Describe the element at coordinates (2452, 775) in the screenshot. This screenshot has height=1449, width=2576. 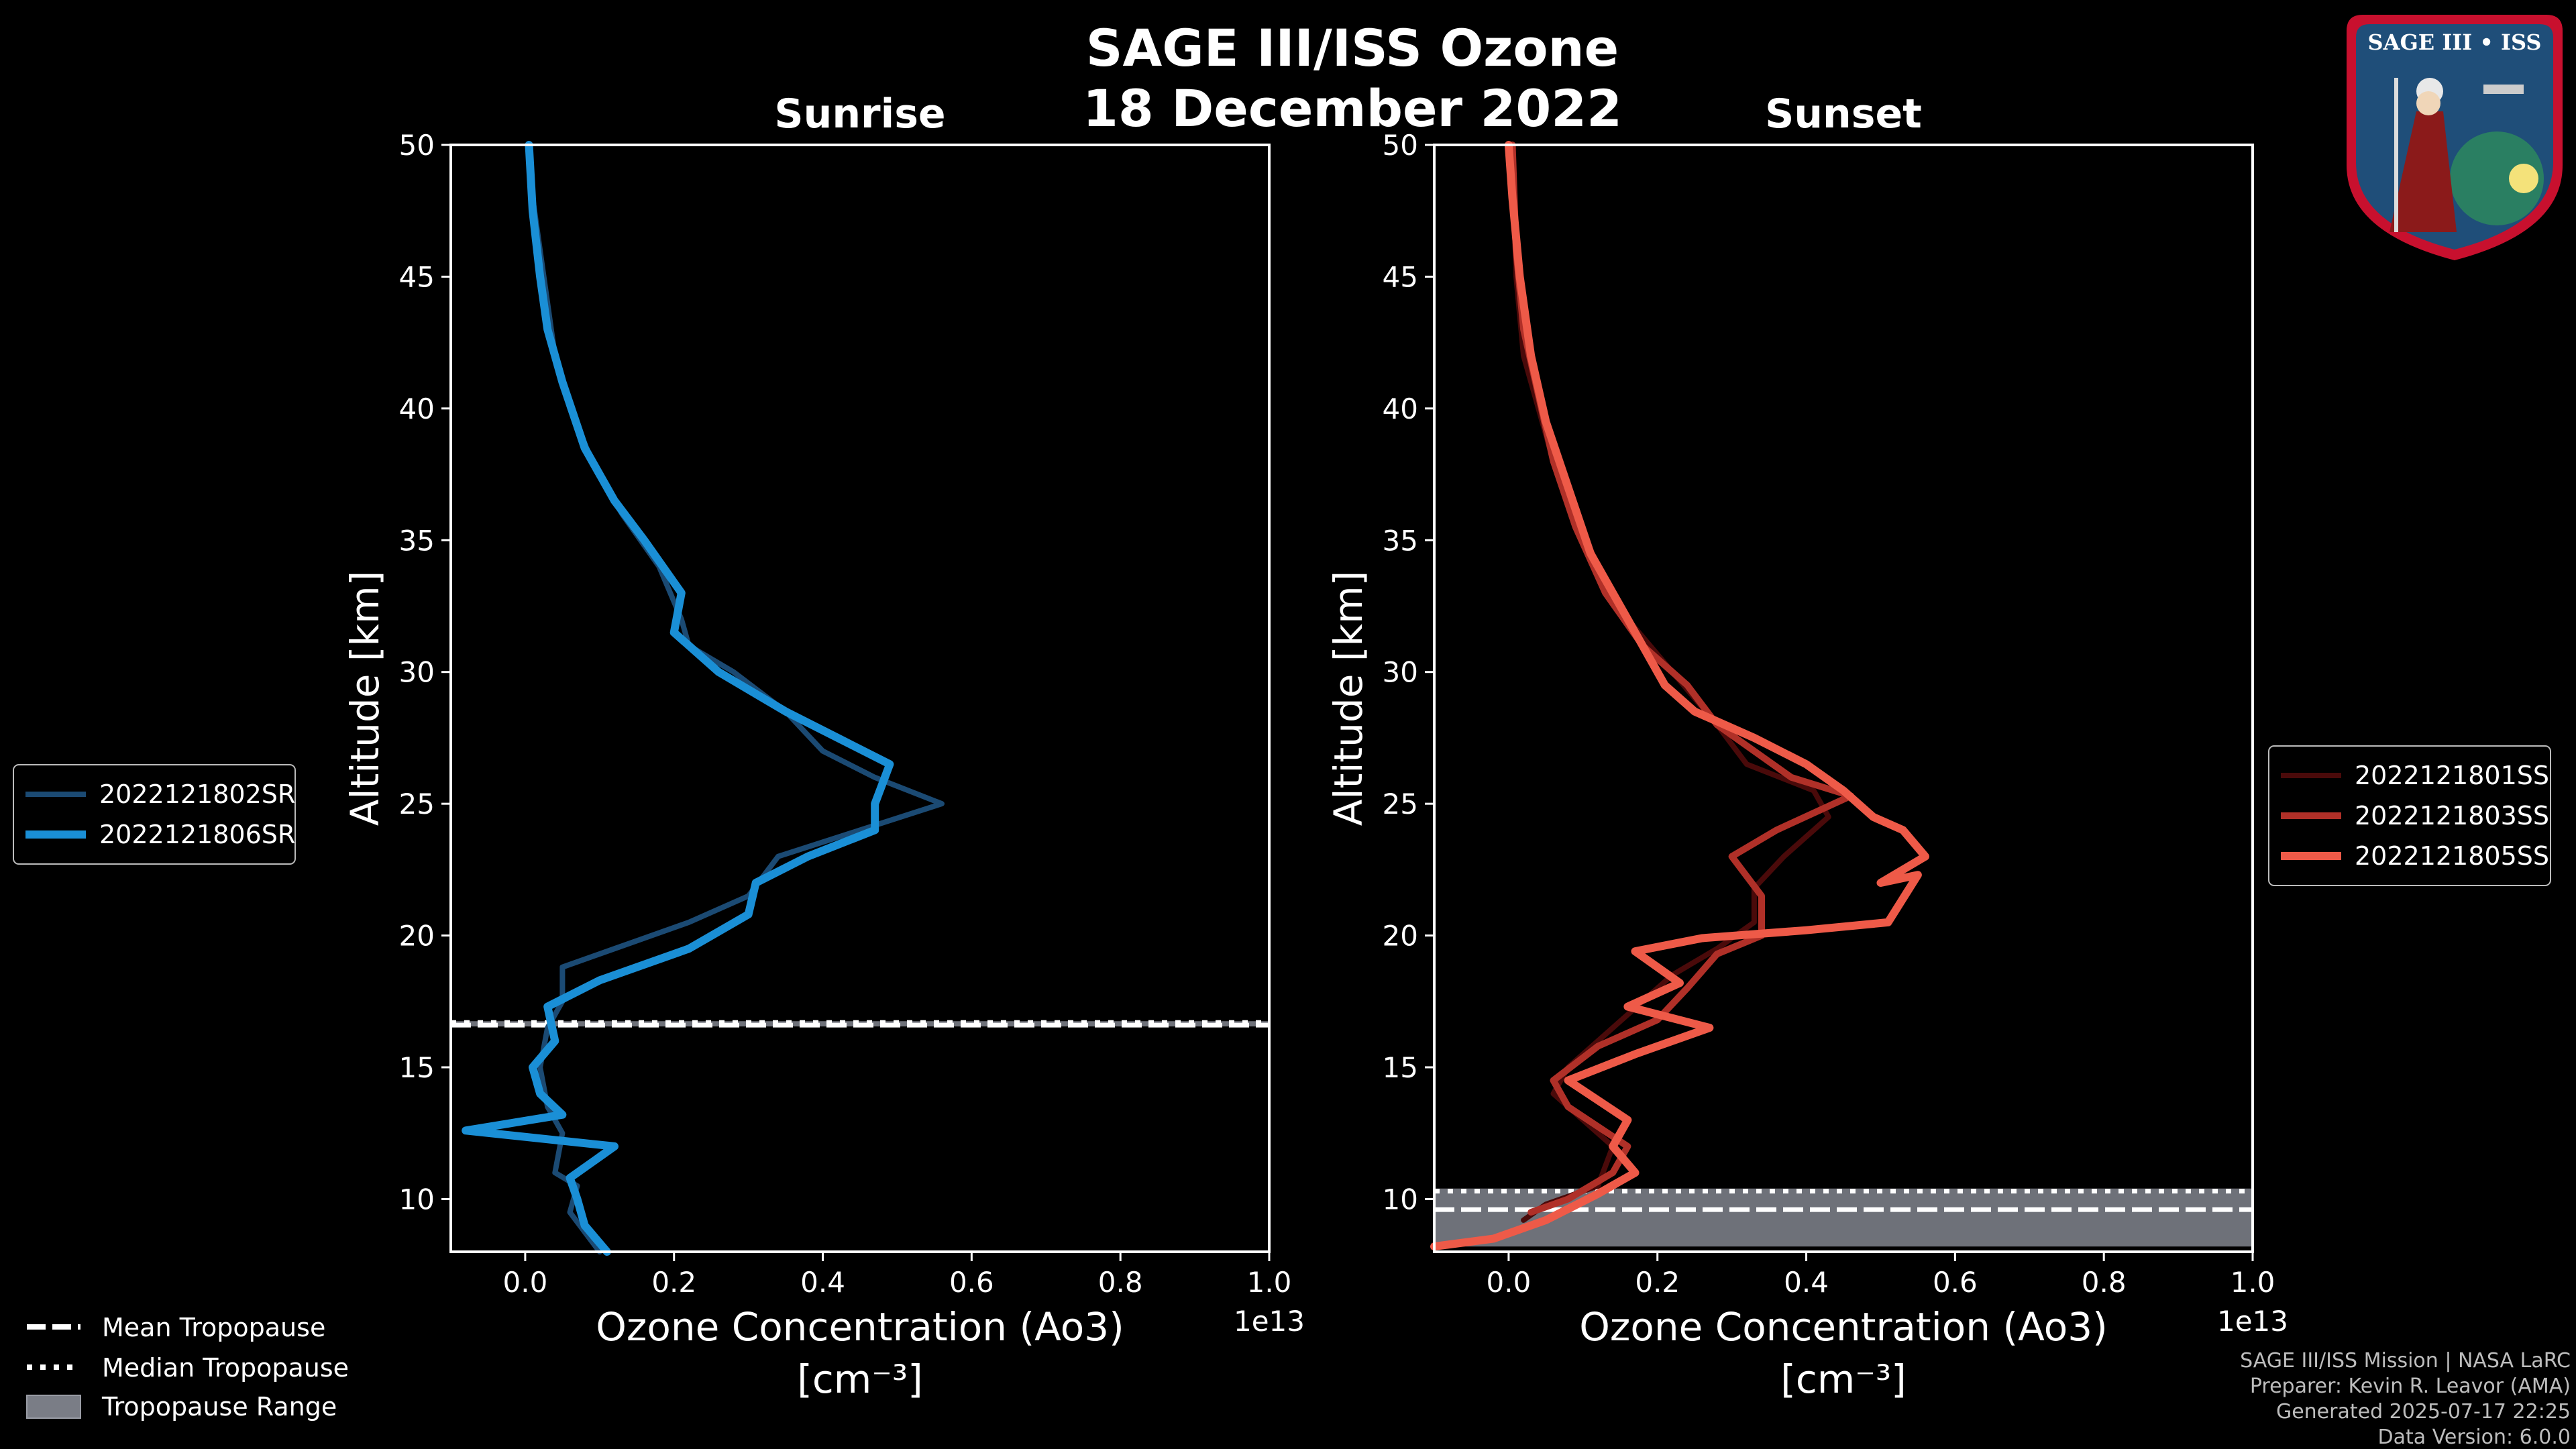
I see `legend-label-2022121801SS: 2022121801SS` at that location.